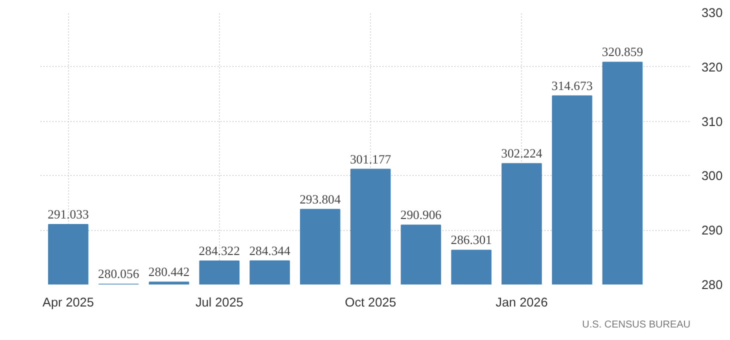 The width and height of the screenshot is (730, 340). I want to click on data-label: 302.224, so click(522, 153).